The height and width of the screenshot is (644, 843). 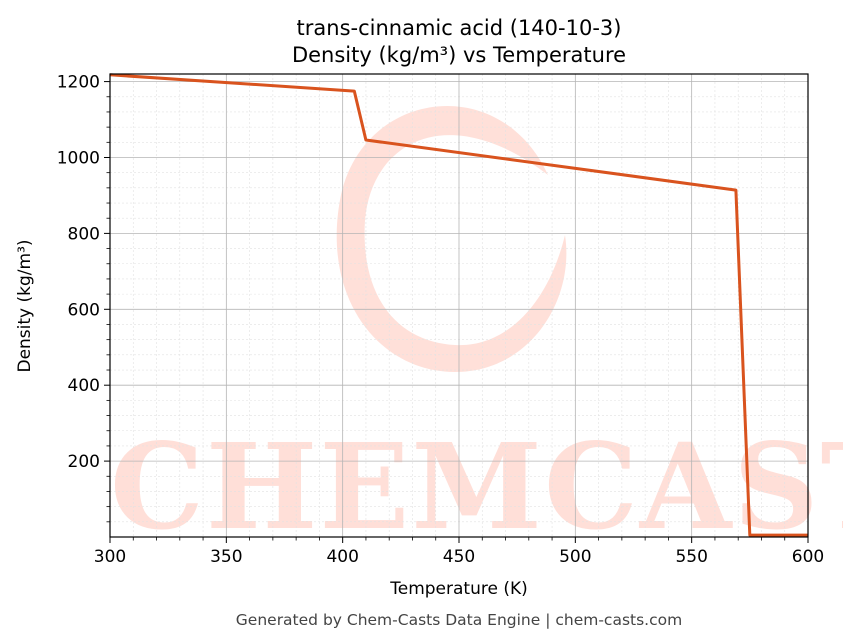 What do you see at coordinates (226, 557) in the screenshot?
I see `x-tick-label: 350` at bounding box center [226, 557].